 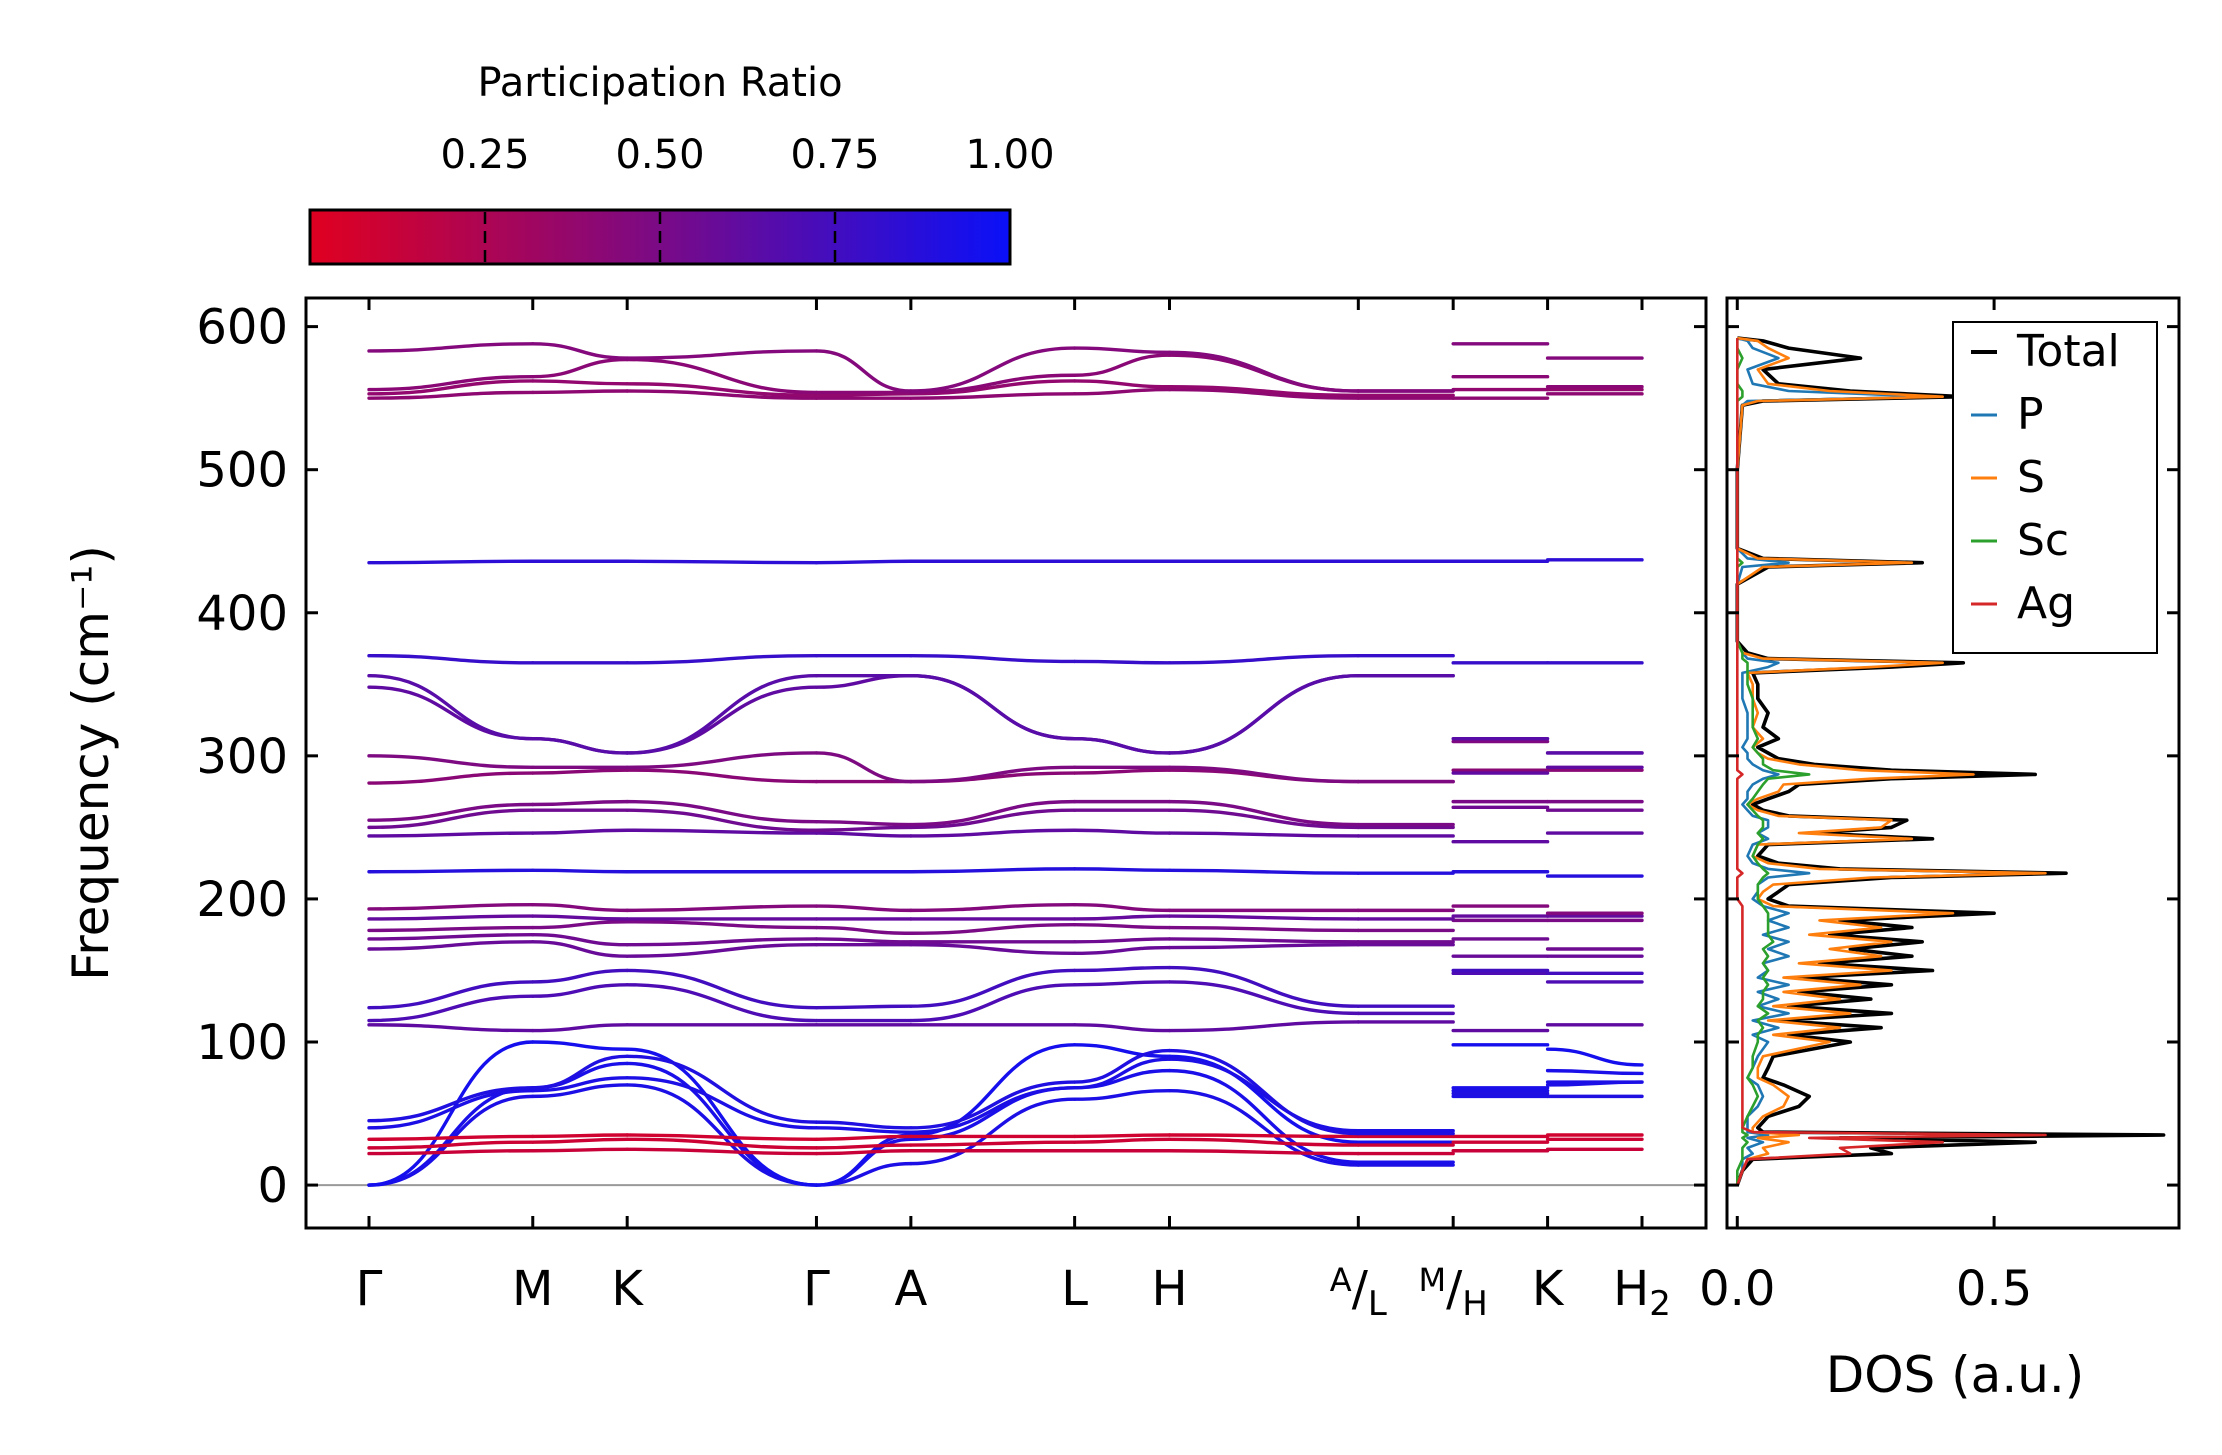 I want to click on colorbar-tick-label: 0.75, so click(x=834, y=155).